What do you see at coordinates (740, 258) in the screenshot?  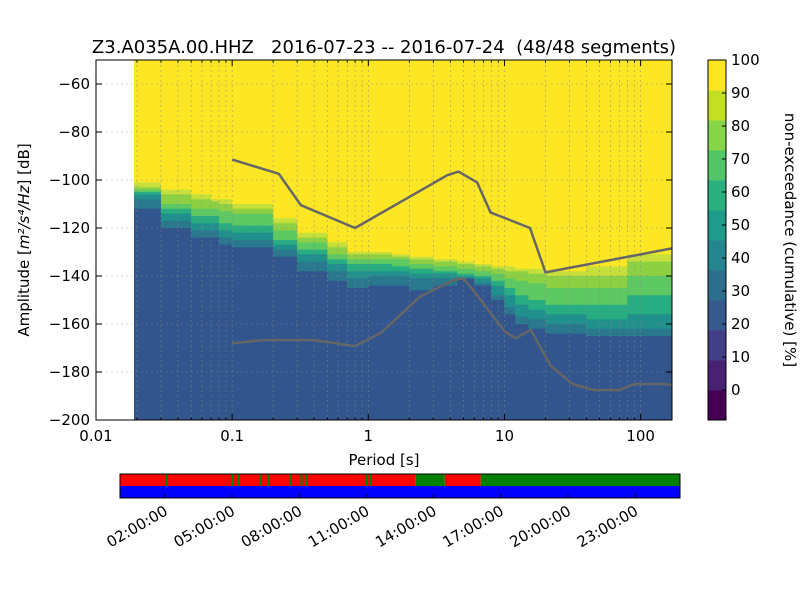 I see `colorbar-tick-label: 40` at bounding box center [740, 258].